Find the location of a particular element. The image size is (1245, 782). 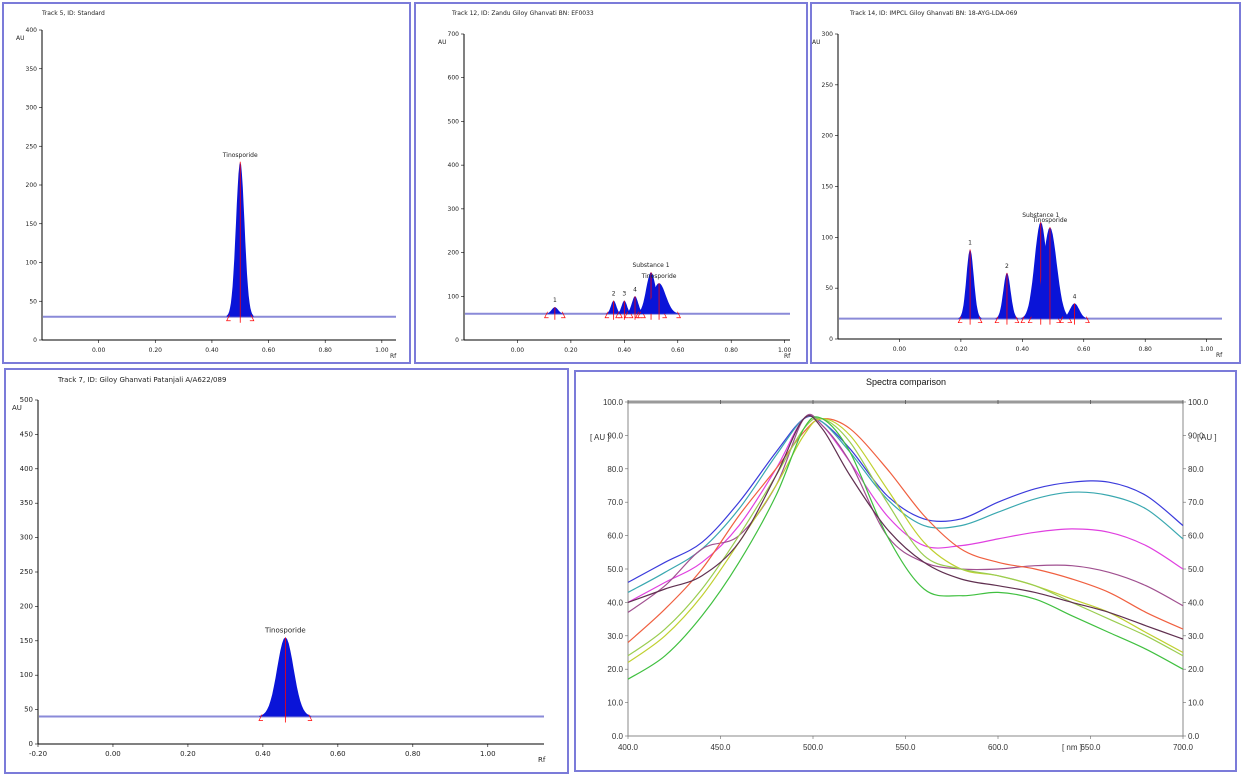

y-tick-label-right: 80.0 is located at coordinates (1196, 469).